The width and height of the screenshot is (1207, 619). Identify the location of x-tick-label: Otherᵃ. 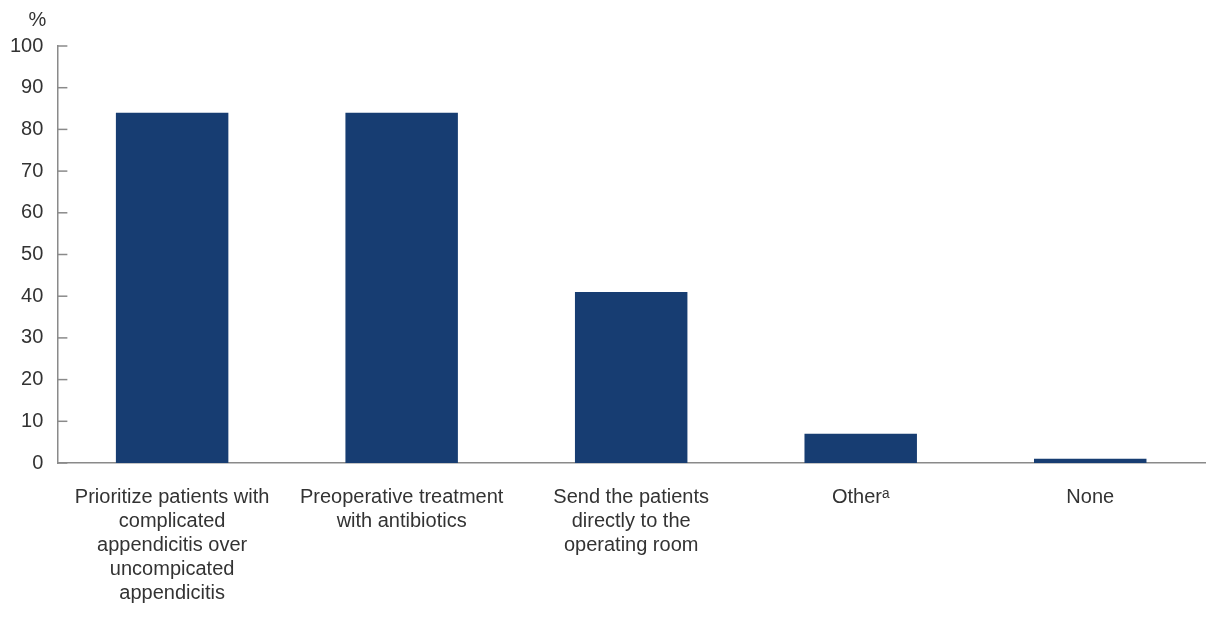
(860, 495).